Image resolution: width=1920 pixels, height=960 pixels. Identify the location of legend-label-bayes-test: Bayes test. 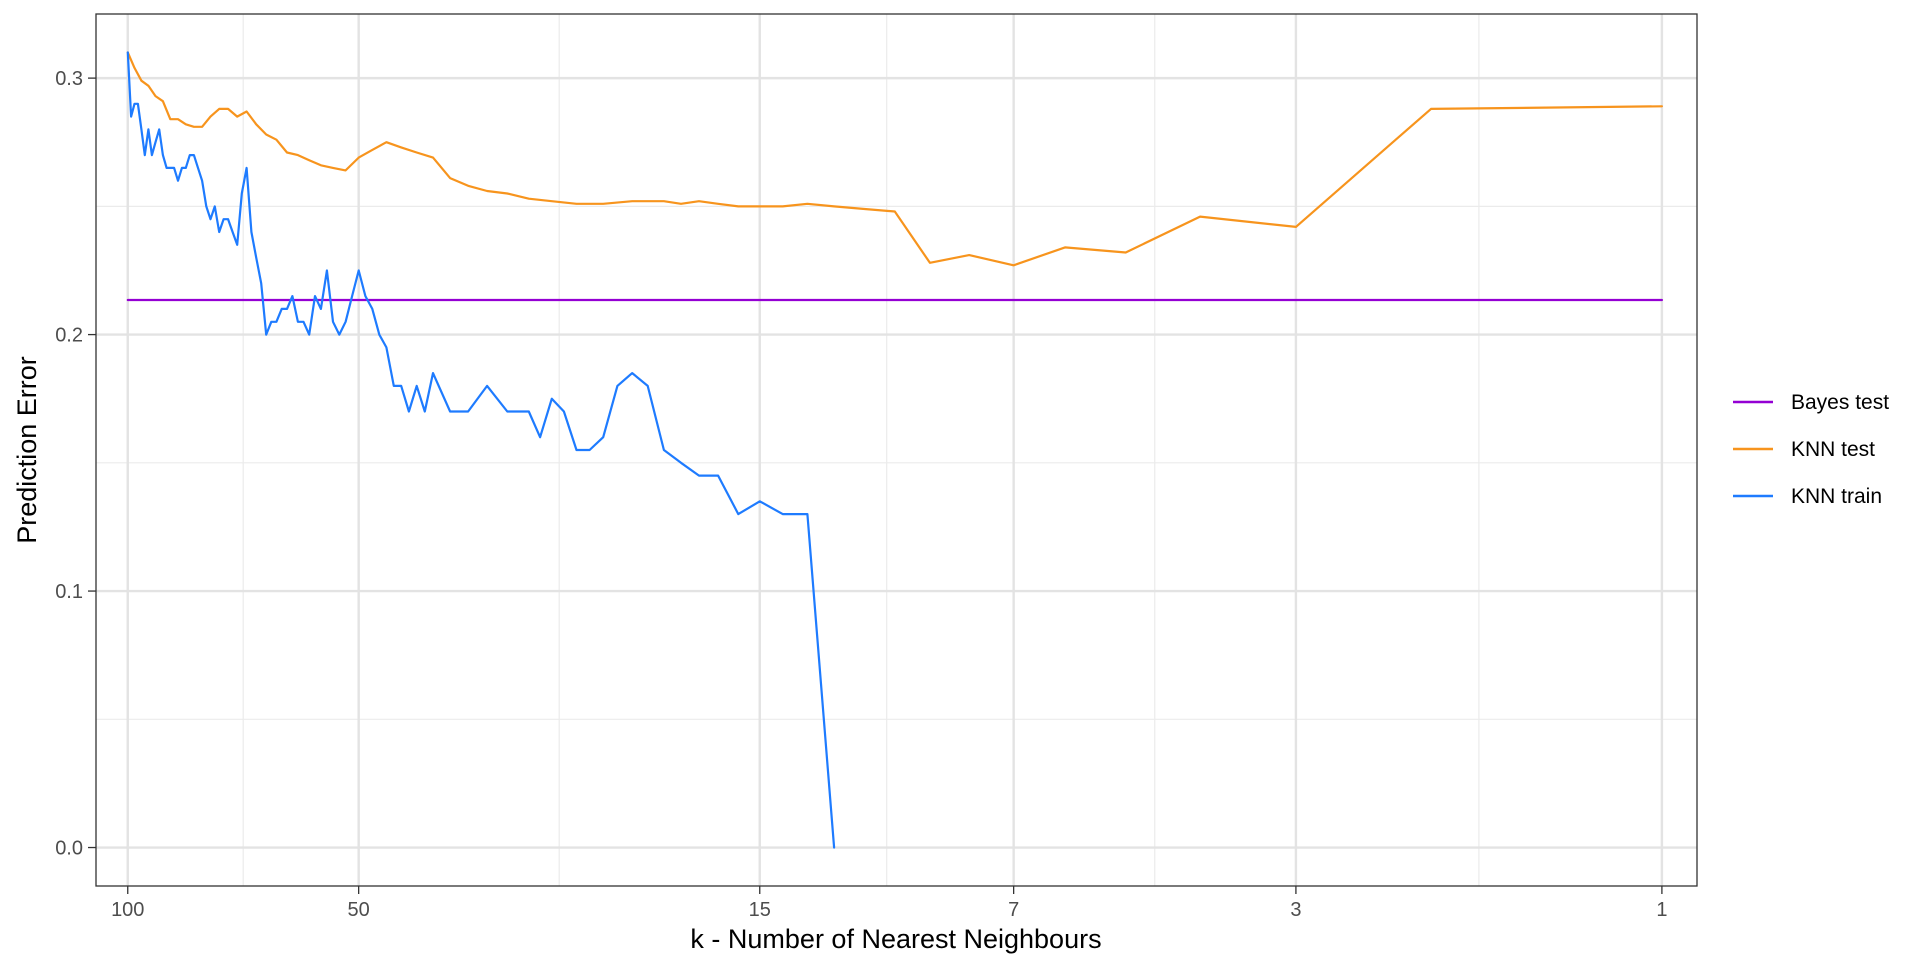
(1840, 402).